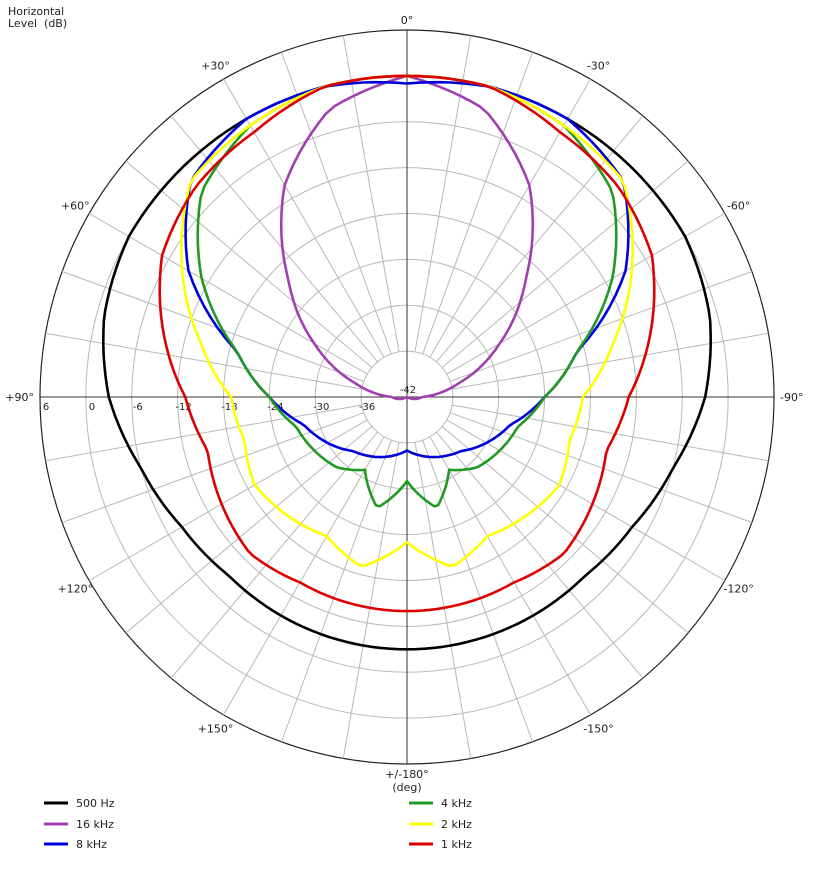 Image resolution: width=816 pixels, height=880 pixels. Describe the element at coordinates (406, 787) in the screenshot. I see `x-axis-label: (deg)` at that location.